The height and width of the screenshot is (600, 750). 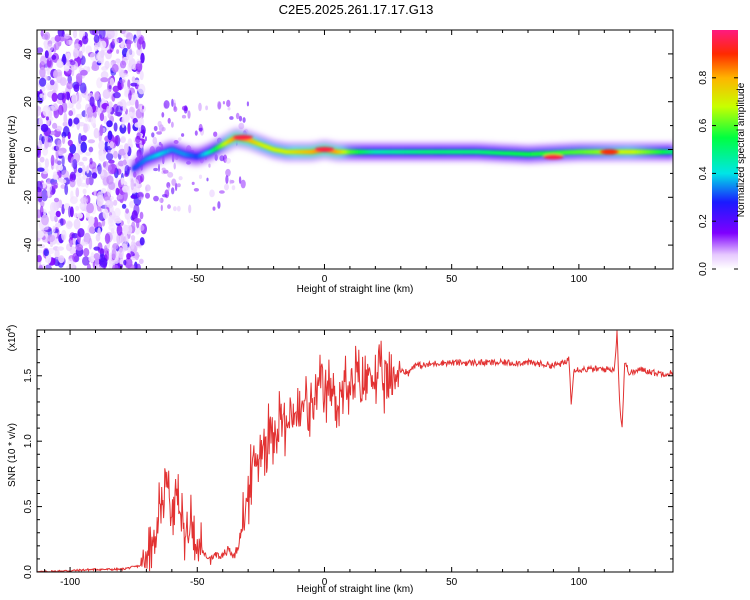 I want to click on colorbar-tick-label: 0.0, so click(x=703, y=269).